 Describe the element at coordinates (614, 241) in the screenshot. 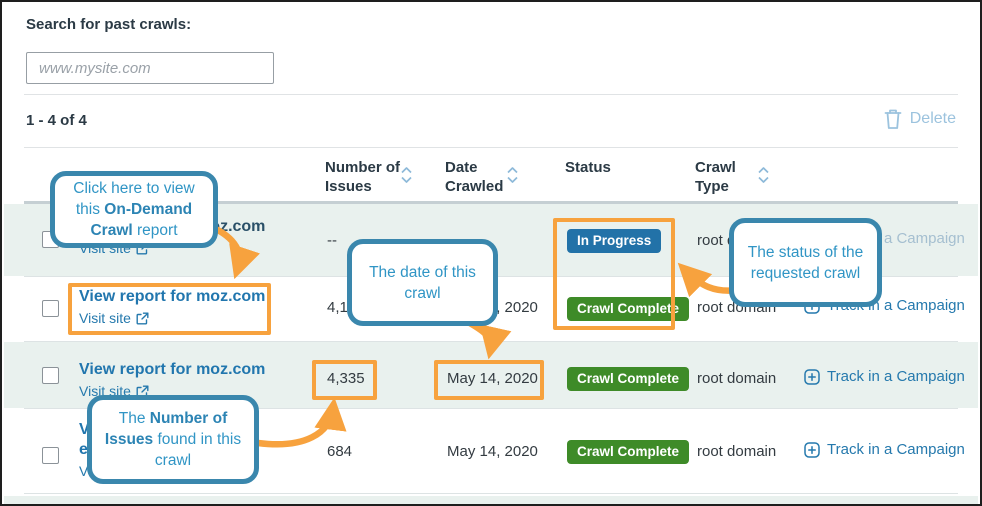

I see `status-badge: In Progress` at that location.